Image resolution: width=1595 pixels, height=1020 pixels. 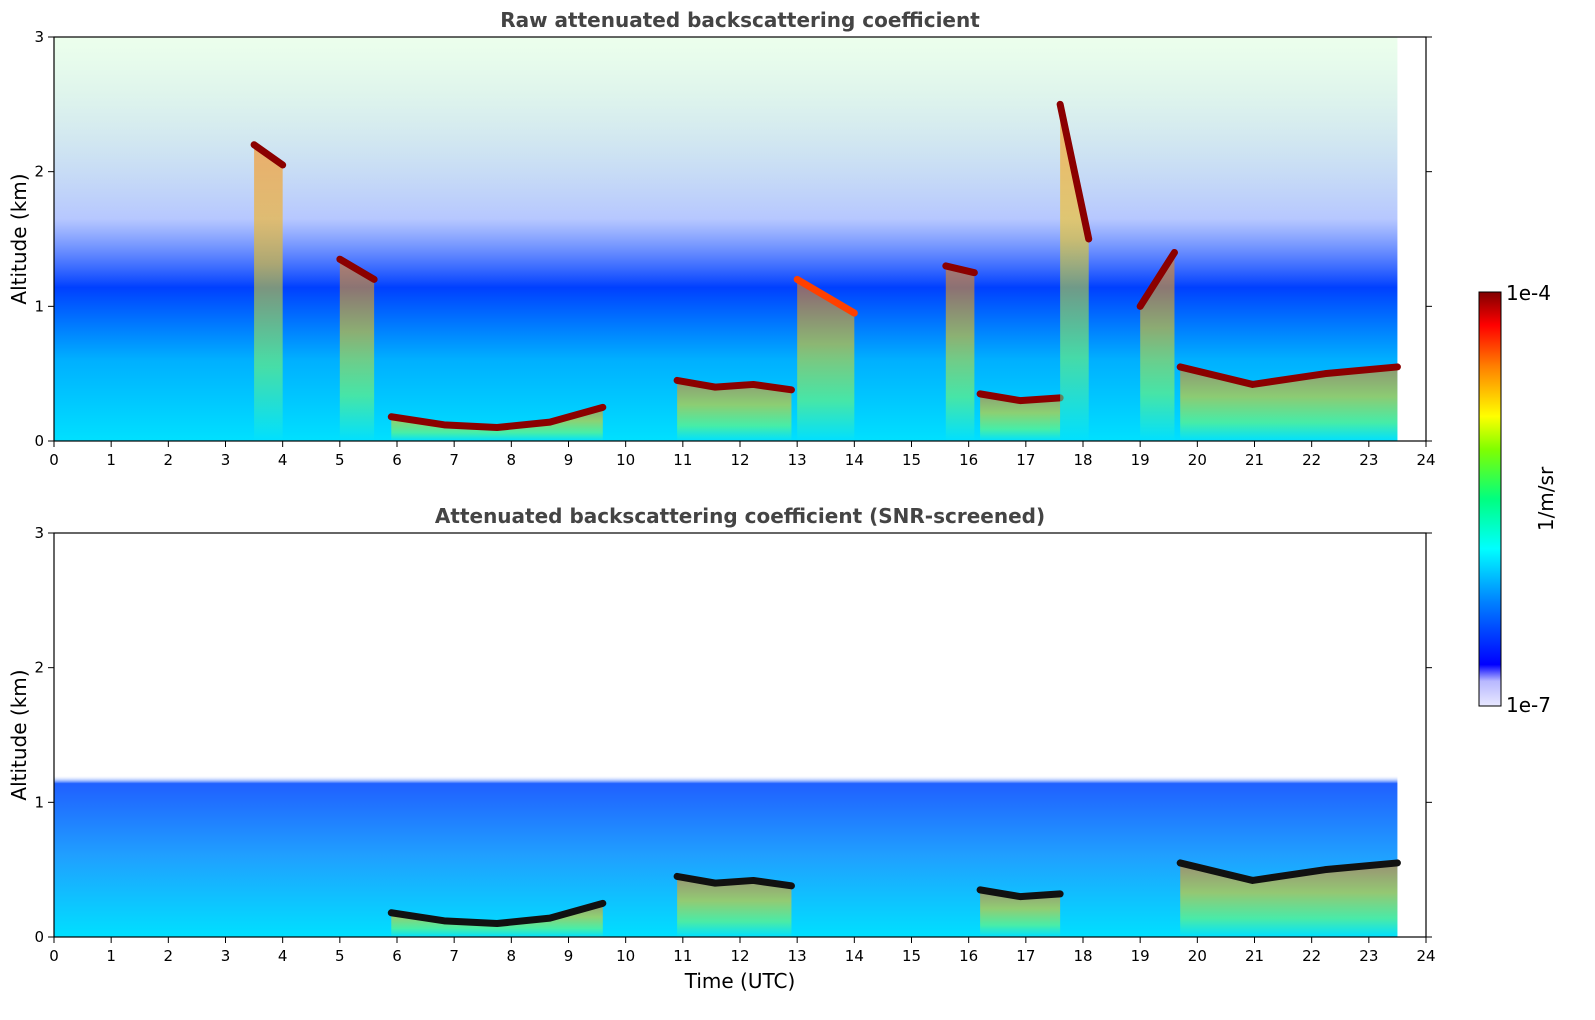 What do you see at coordinates (1546, 498) in the screenshot?
I see `colorbar-unit-label: 1/m/sr` at bounding box center [1546, 498].